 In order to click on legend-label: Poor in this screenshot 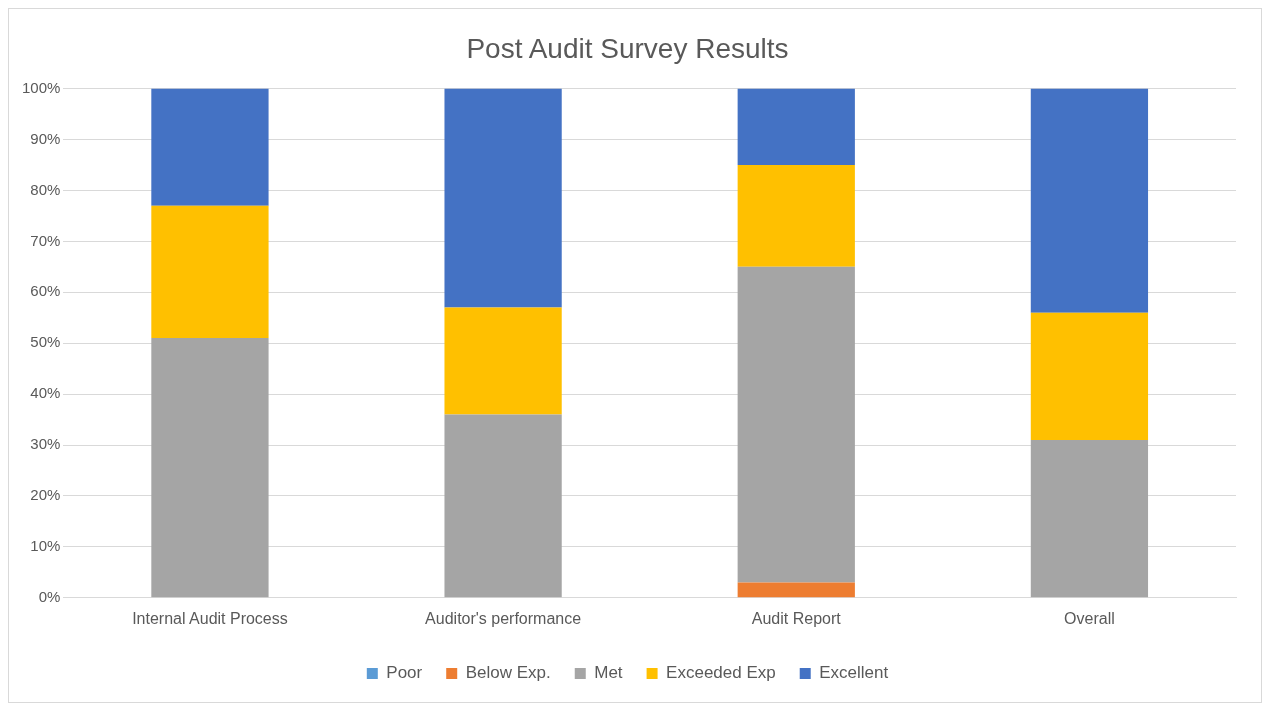, I will do `click(404, 673)`.